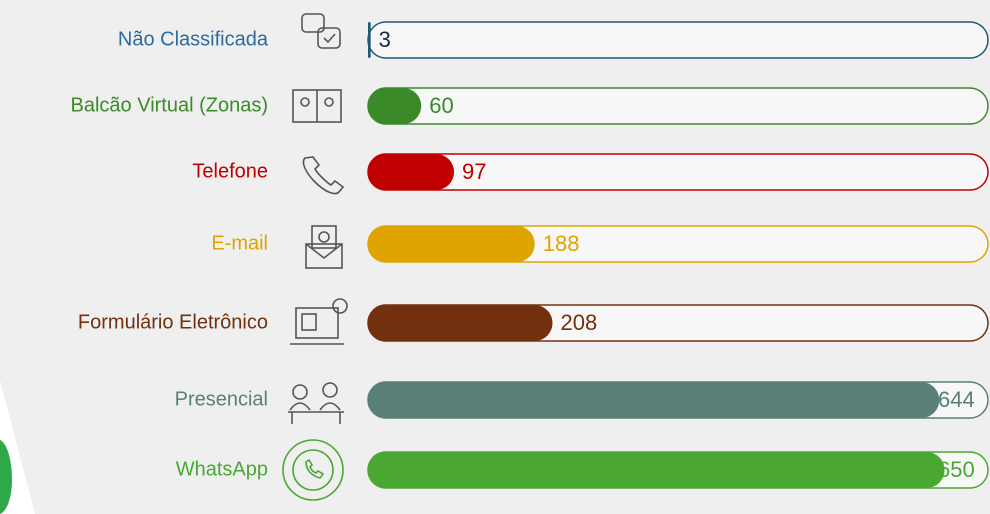  Describe the element at coordinates (222, 469) in the screenshot. I see `category-label: WhatsApp` at that location.